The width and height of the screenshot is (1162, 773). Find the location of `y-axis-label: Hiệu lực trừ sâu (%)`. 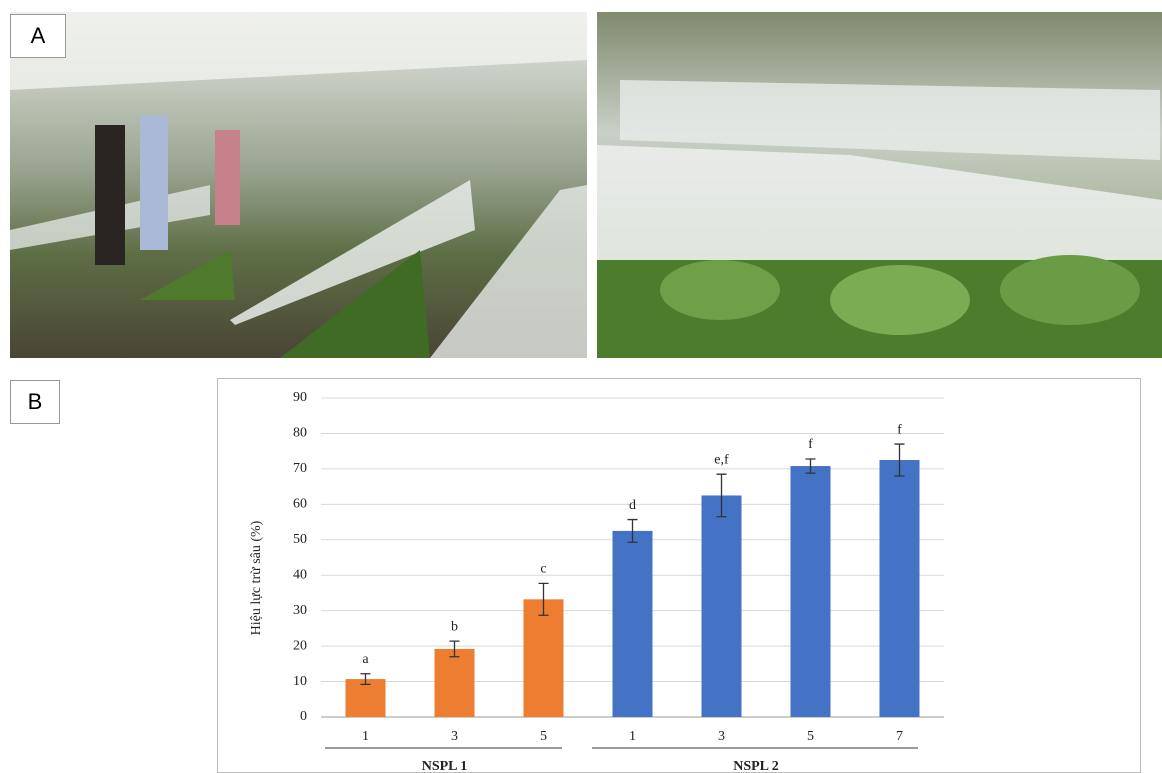

y-axis-label: Hiệu lực trừ sâu (%) is located at coordinates (256, 577).